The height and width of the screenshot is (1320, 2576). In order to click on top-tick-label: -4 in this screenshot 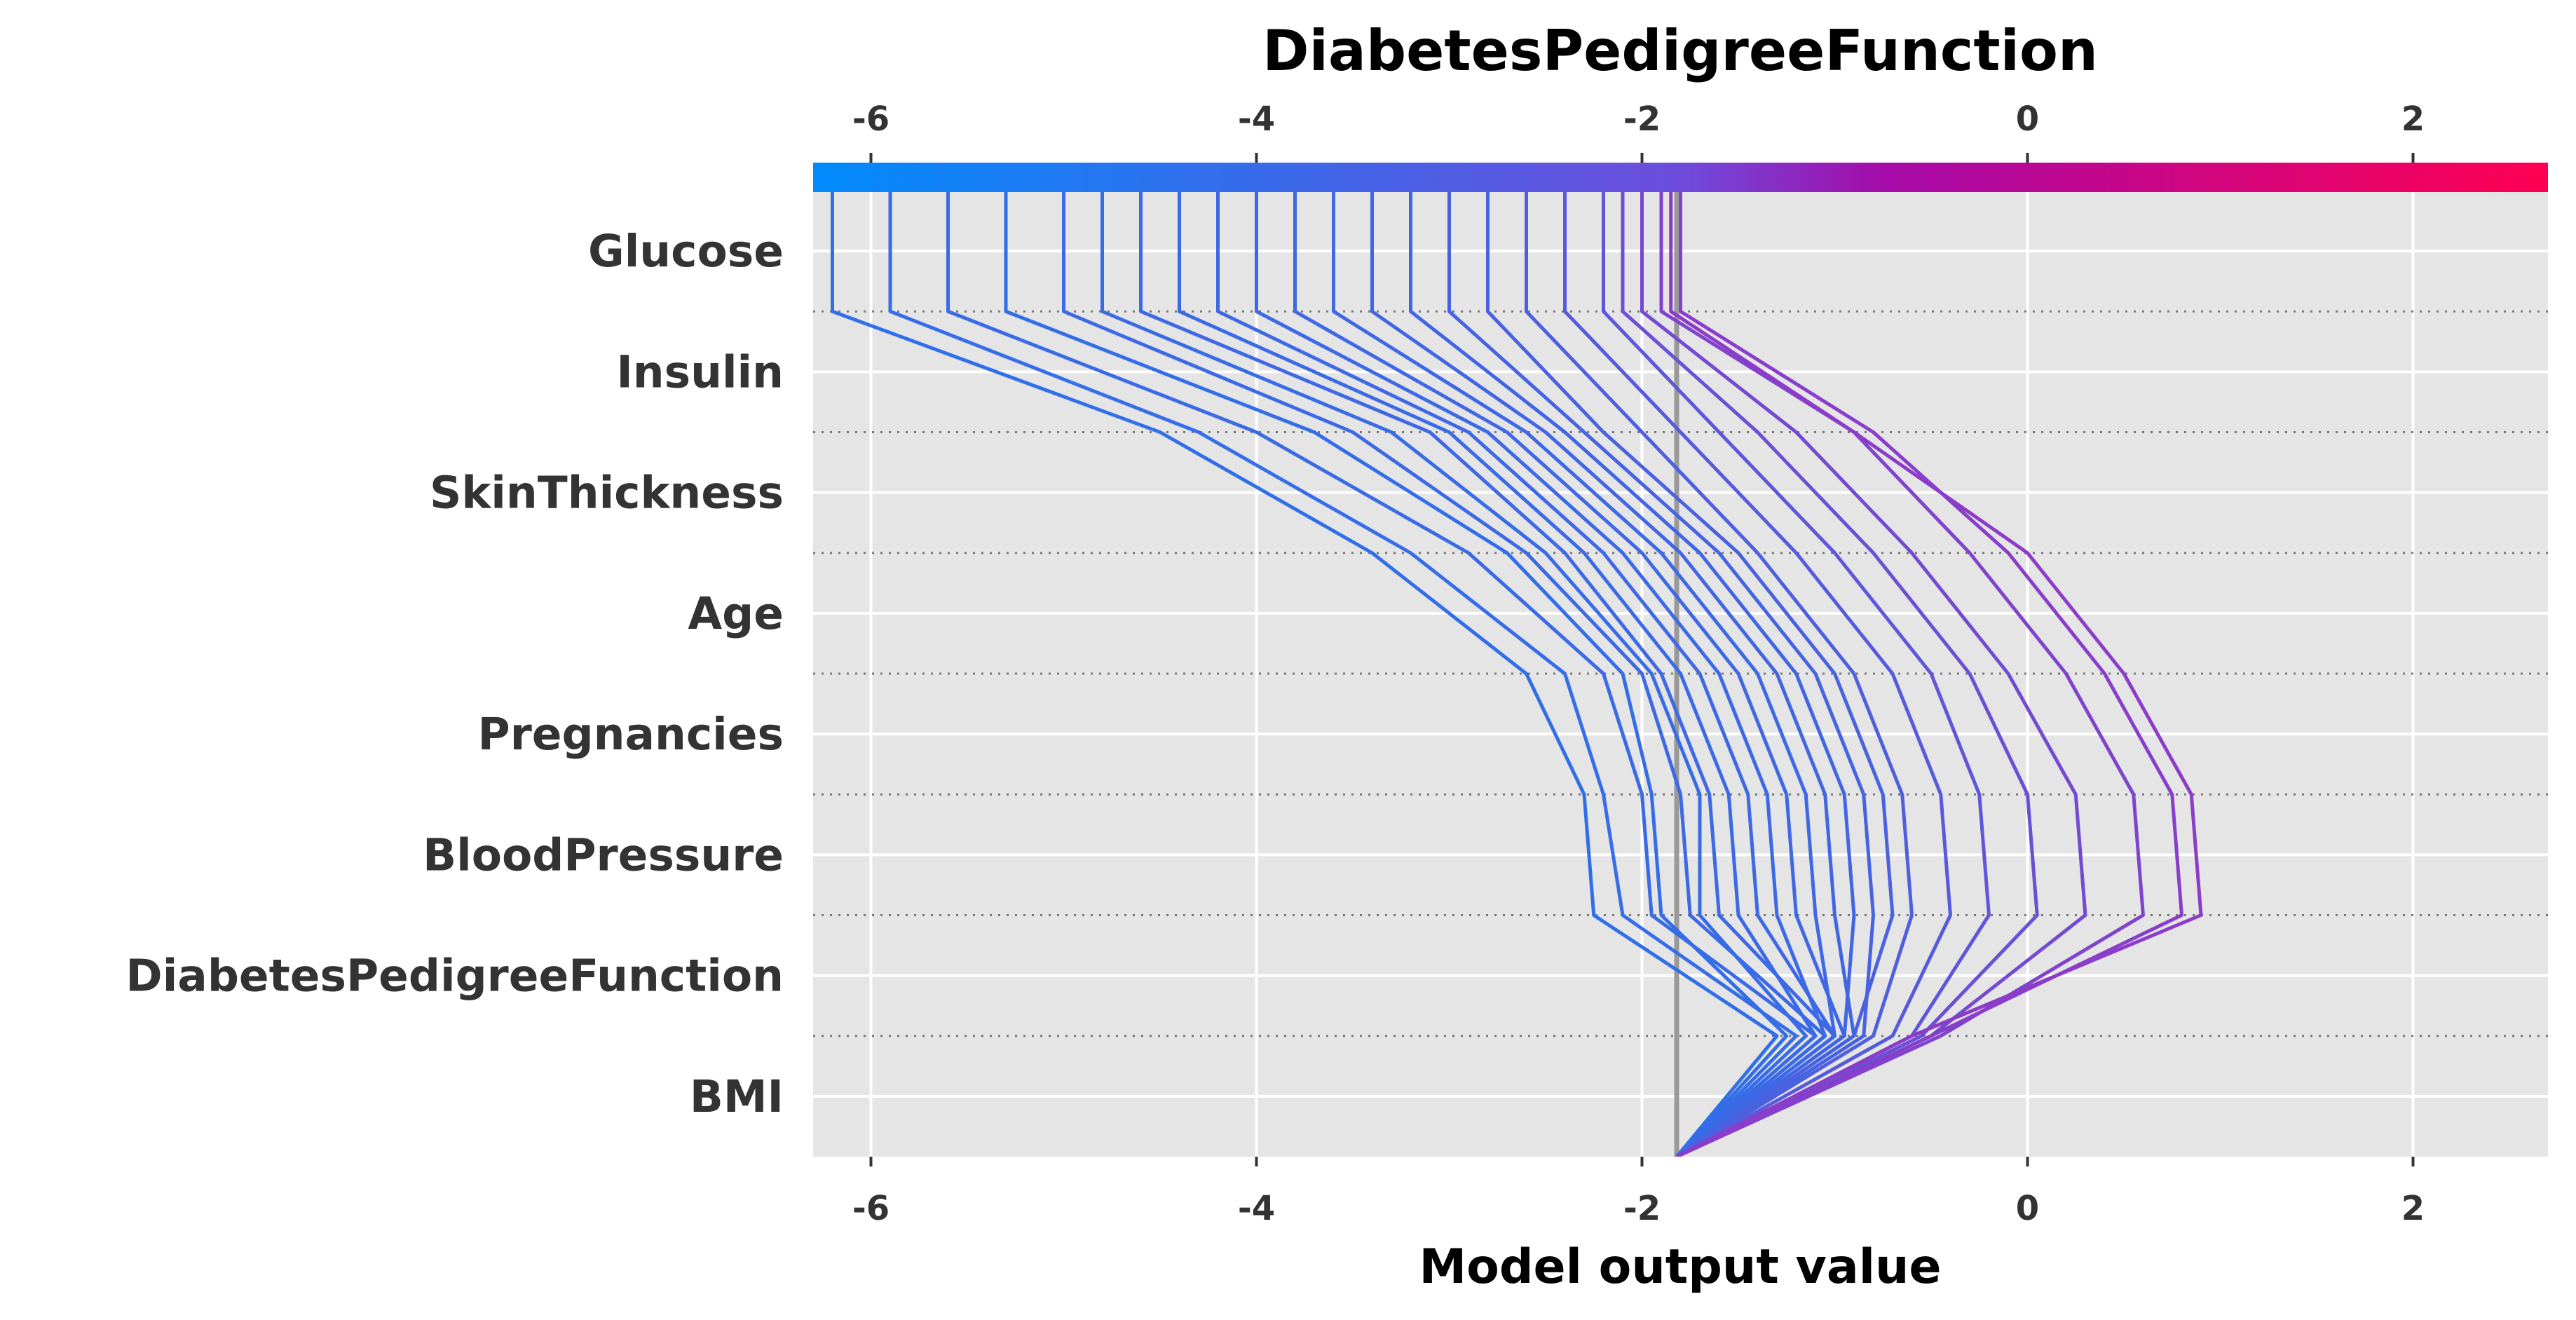, I will do `click(1256, 119)`.